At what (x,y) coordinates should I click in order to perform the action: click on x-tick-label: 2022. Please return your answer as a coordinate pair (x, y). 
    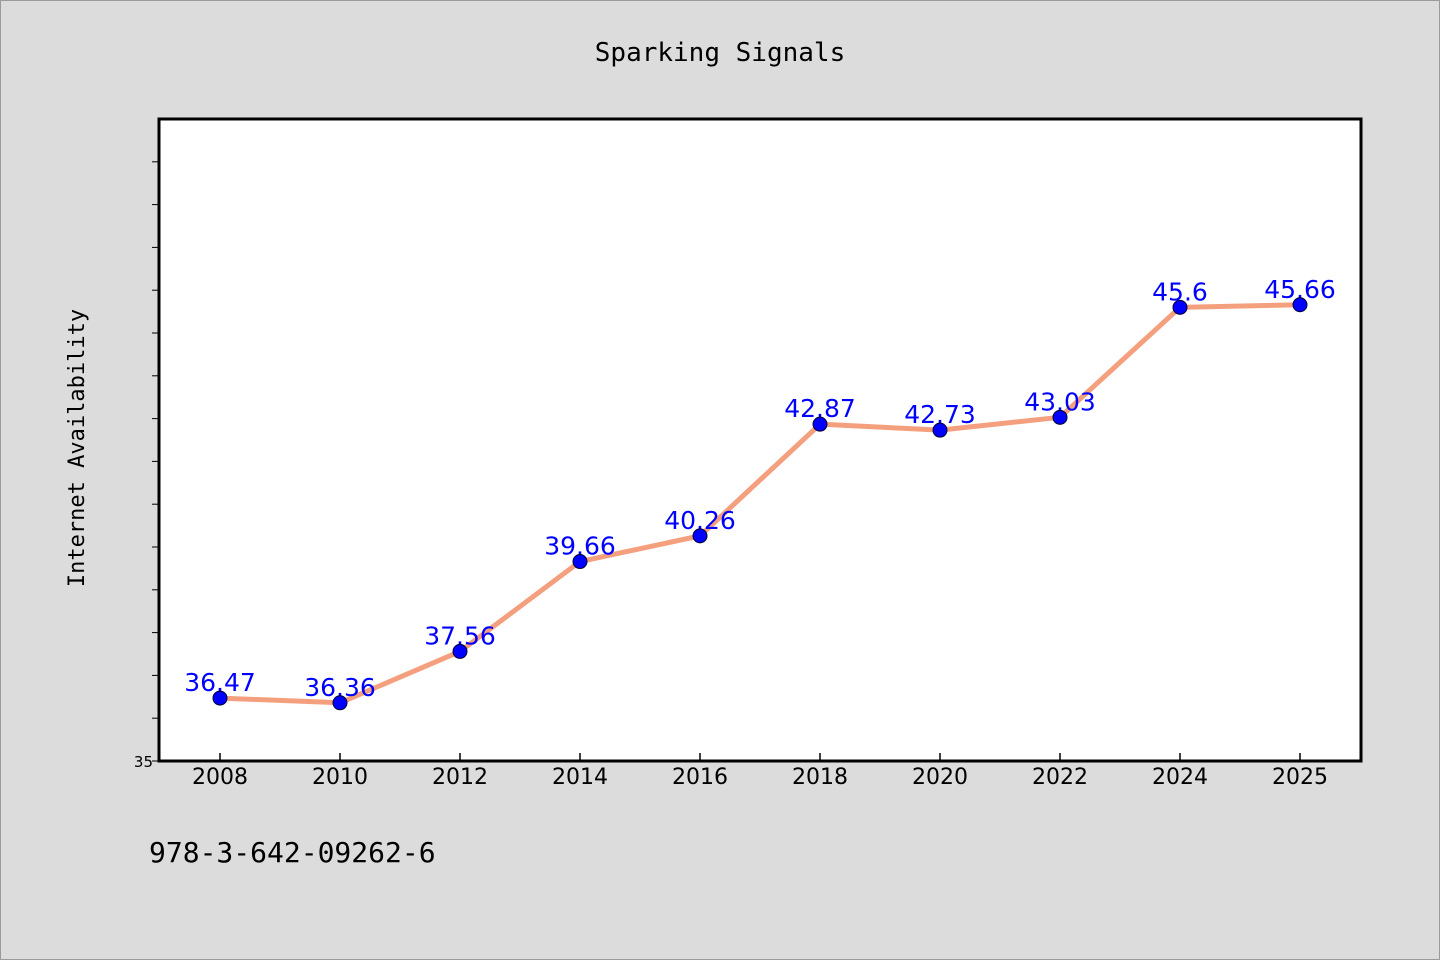
    Looking at the image, I should click on (1060, 777).